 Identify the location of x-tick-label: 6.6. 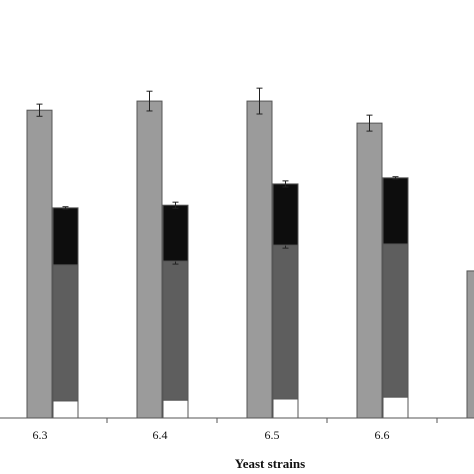
(382, 435).